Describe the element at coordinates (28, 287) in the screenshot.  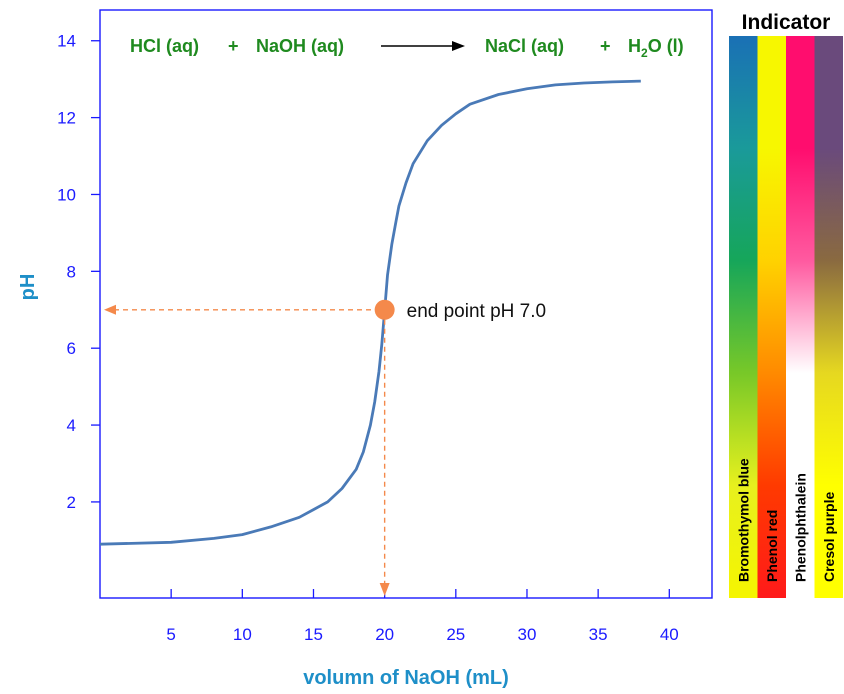
I see `y-axis-title: pH` at that location.